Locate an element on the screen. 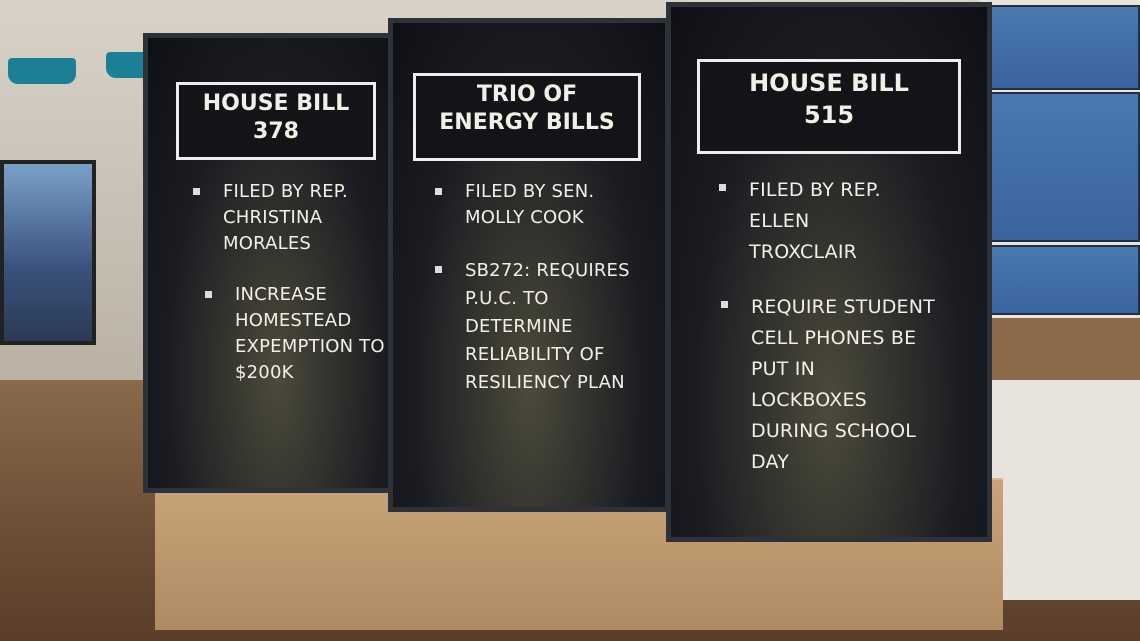 The width and height of the screenshot is (1140, 641). bullet-item: FILED BY REP. ELLEN TROXCLAIR is located at coordinates (800, 221).